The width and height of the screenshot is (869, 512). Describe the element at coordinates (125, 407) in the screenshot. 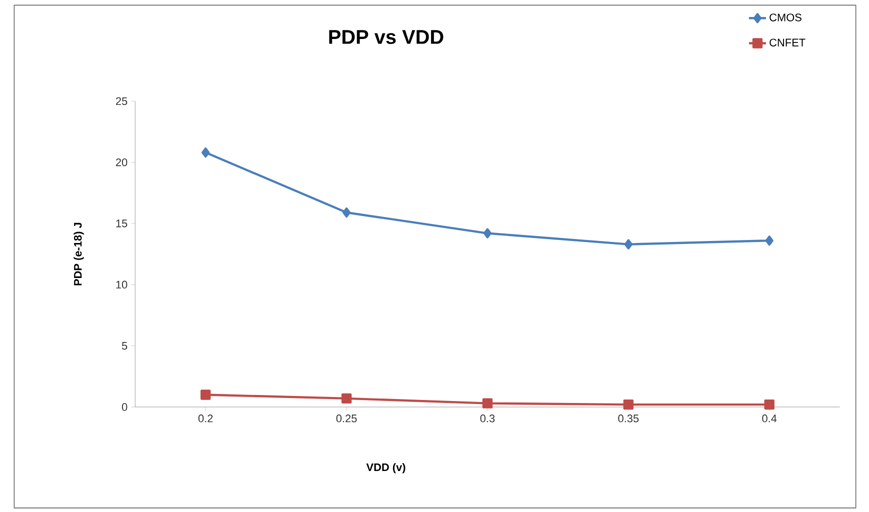

I see `y-tick-label: 0` at that location.